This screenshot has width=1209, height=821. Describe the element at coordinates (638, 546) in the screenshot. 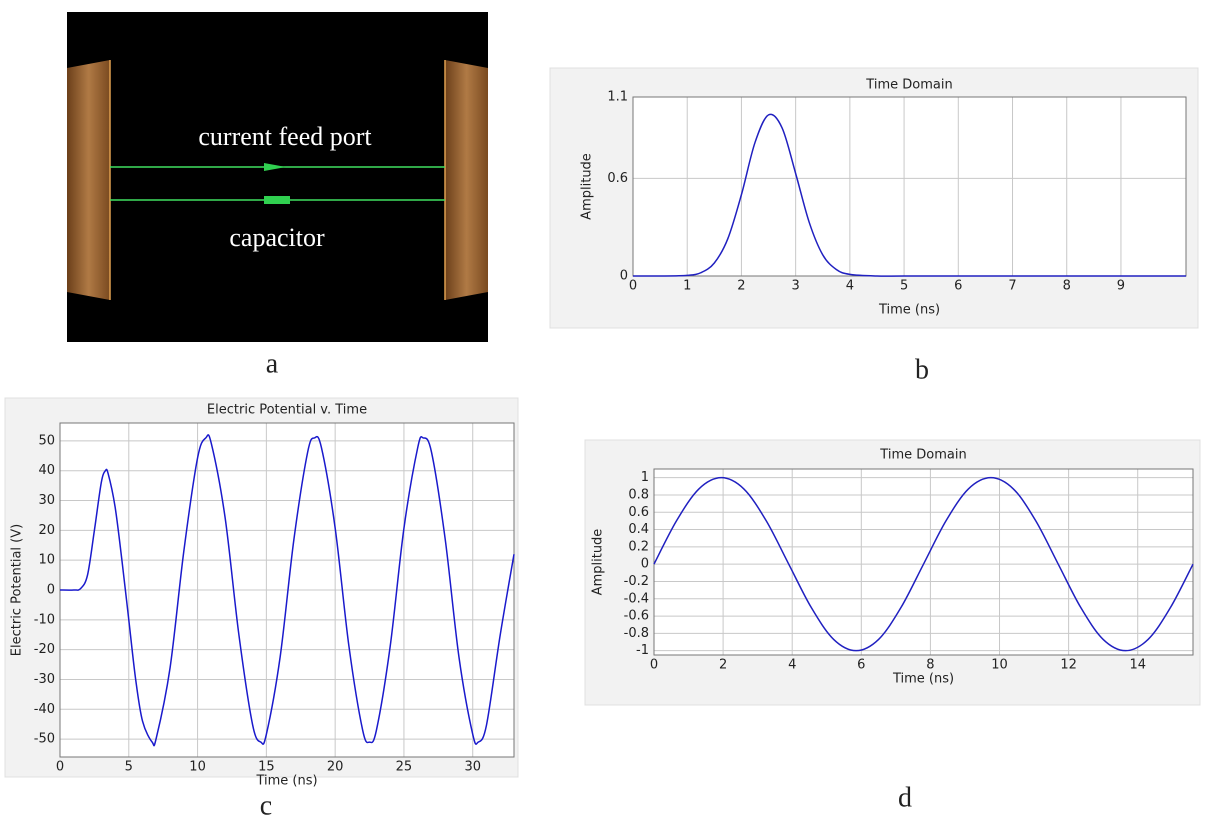

I see `y-tick-label: 0.2` at that location.